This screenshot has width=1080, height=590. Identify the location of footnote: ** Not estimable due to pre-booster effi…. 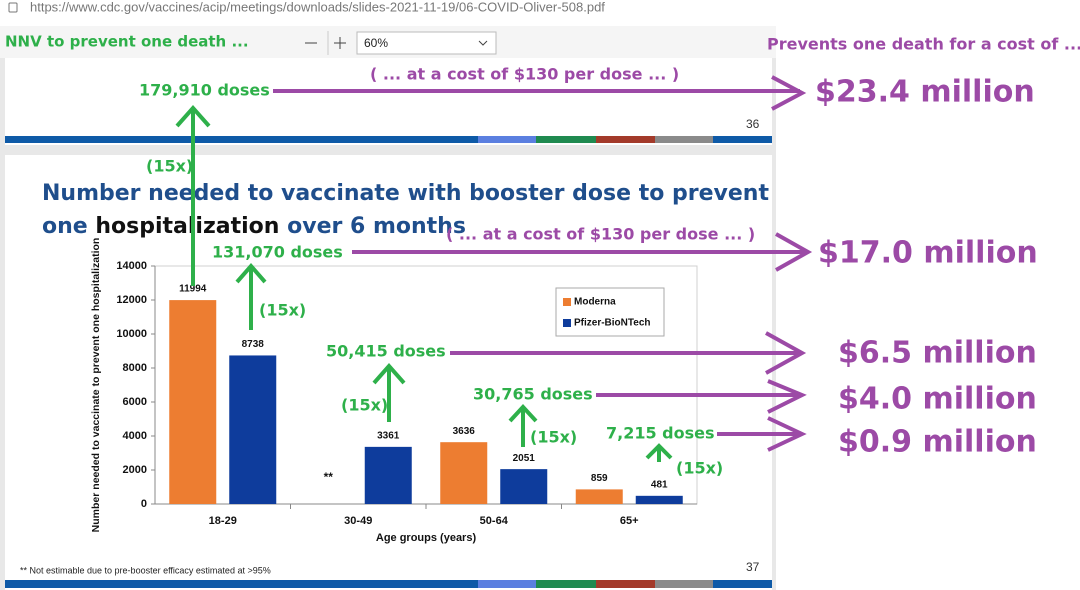
(145, 570).